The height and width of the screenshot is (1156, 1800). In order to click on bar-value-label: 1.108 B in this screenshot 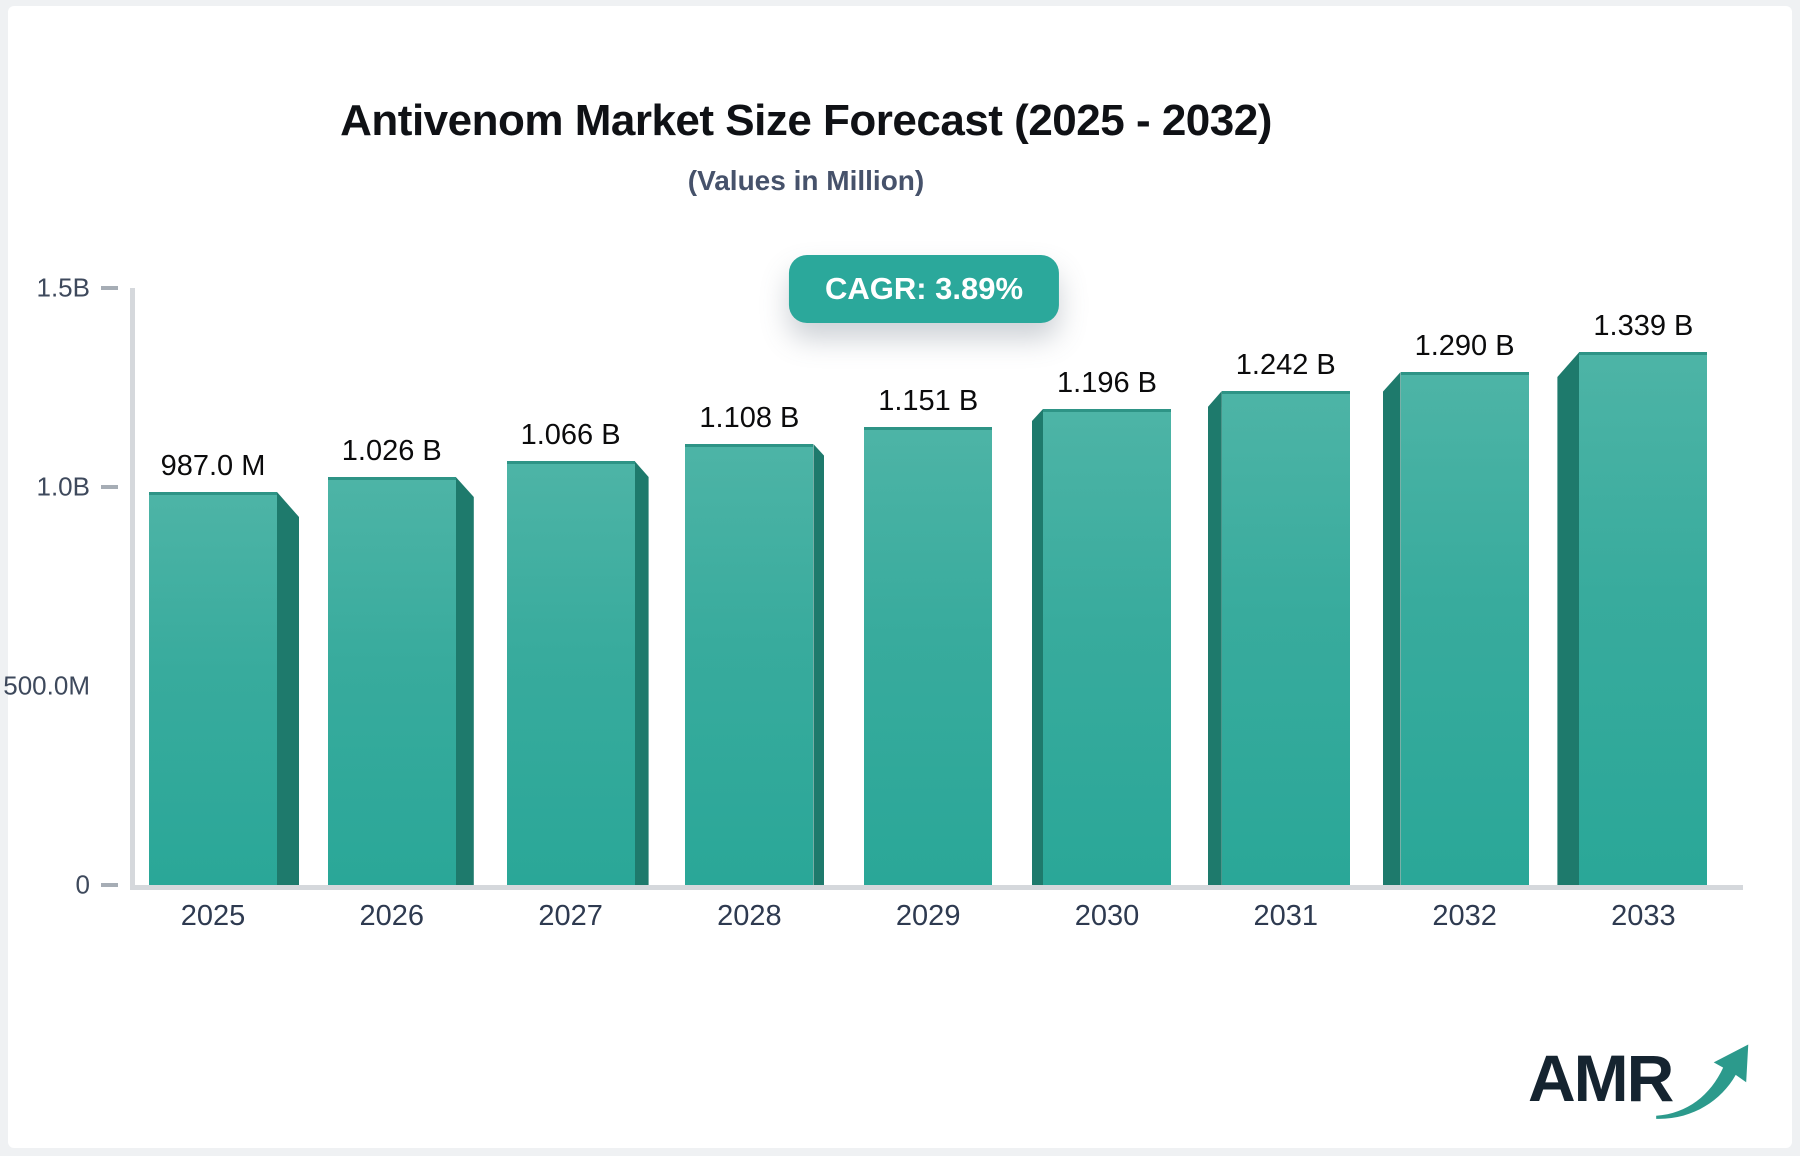, I will do `click(749, 418)`.